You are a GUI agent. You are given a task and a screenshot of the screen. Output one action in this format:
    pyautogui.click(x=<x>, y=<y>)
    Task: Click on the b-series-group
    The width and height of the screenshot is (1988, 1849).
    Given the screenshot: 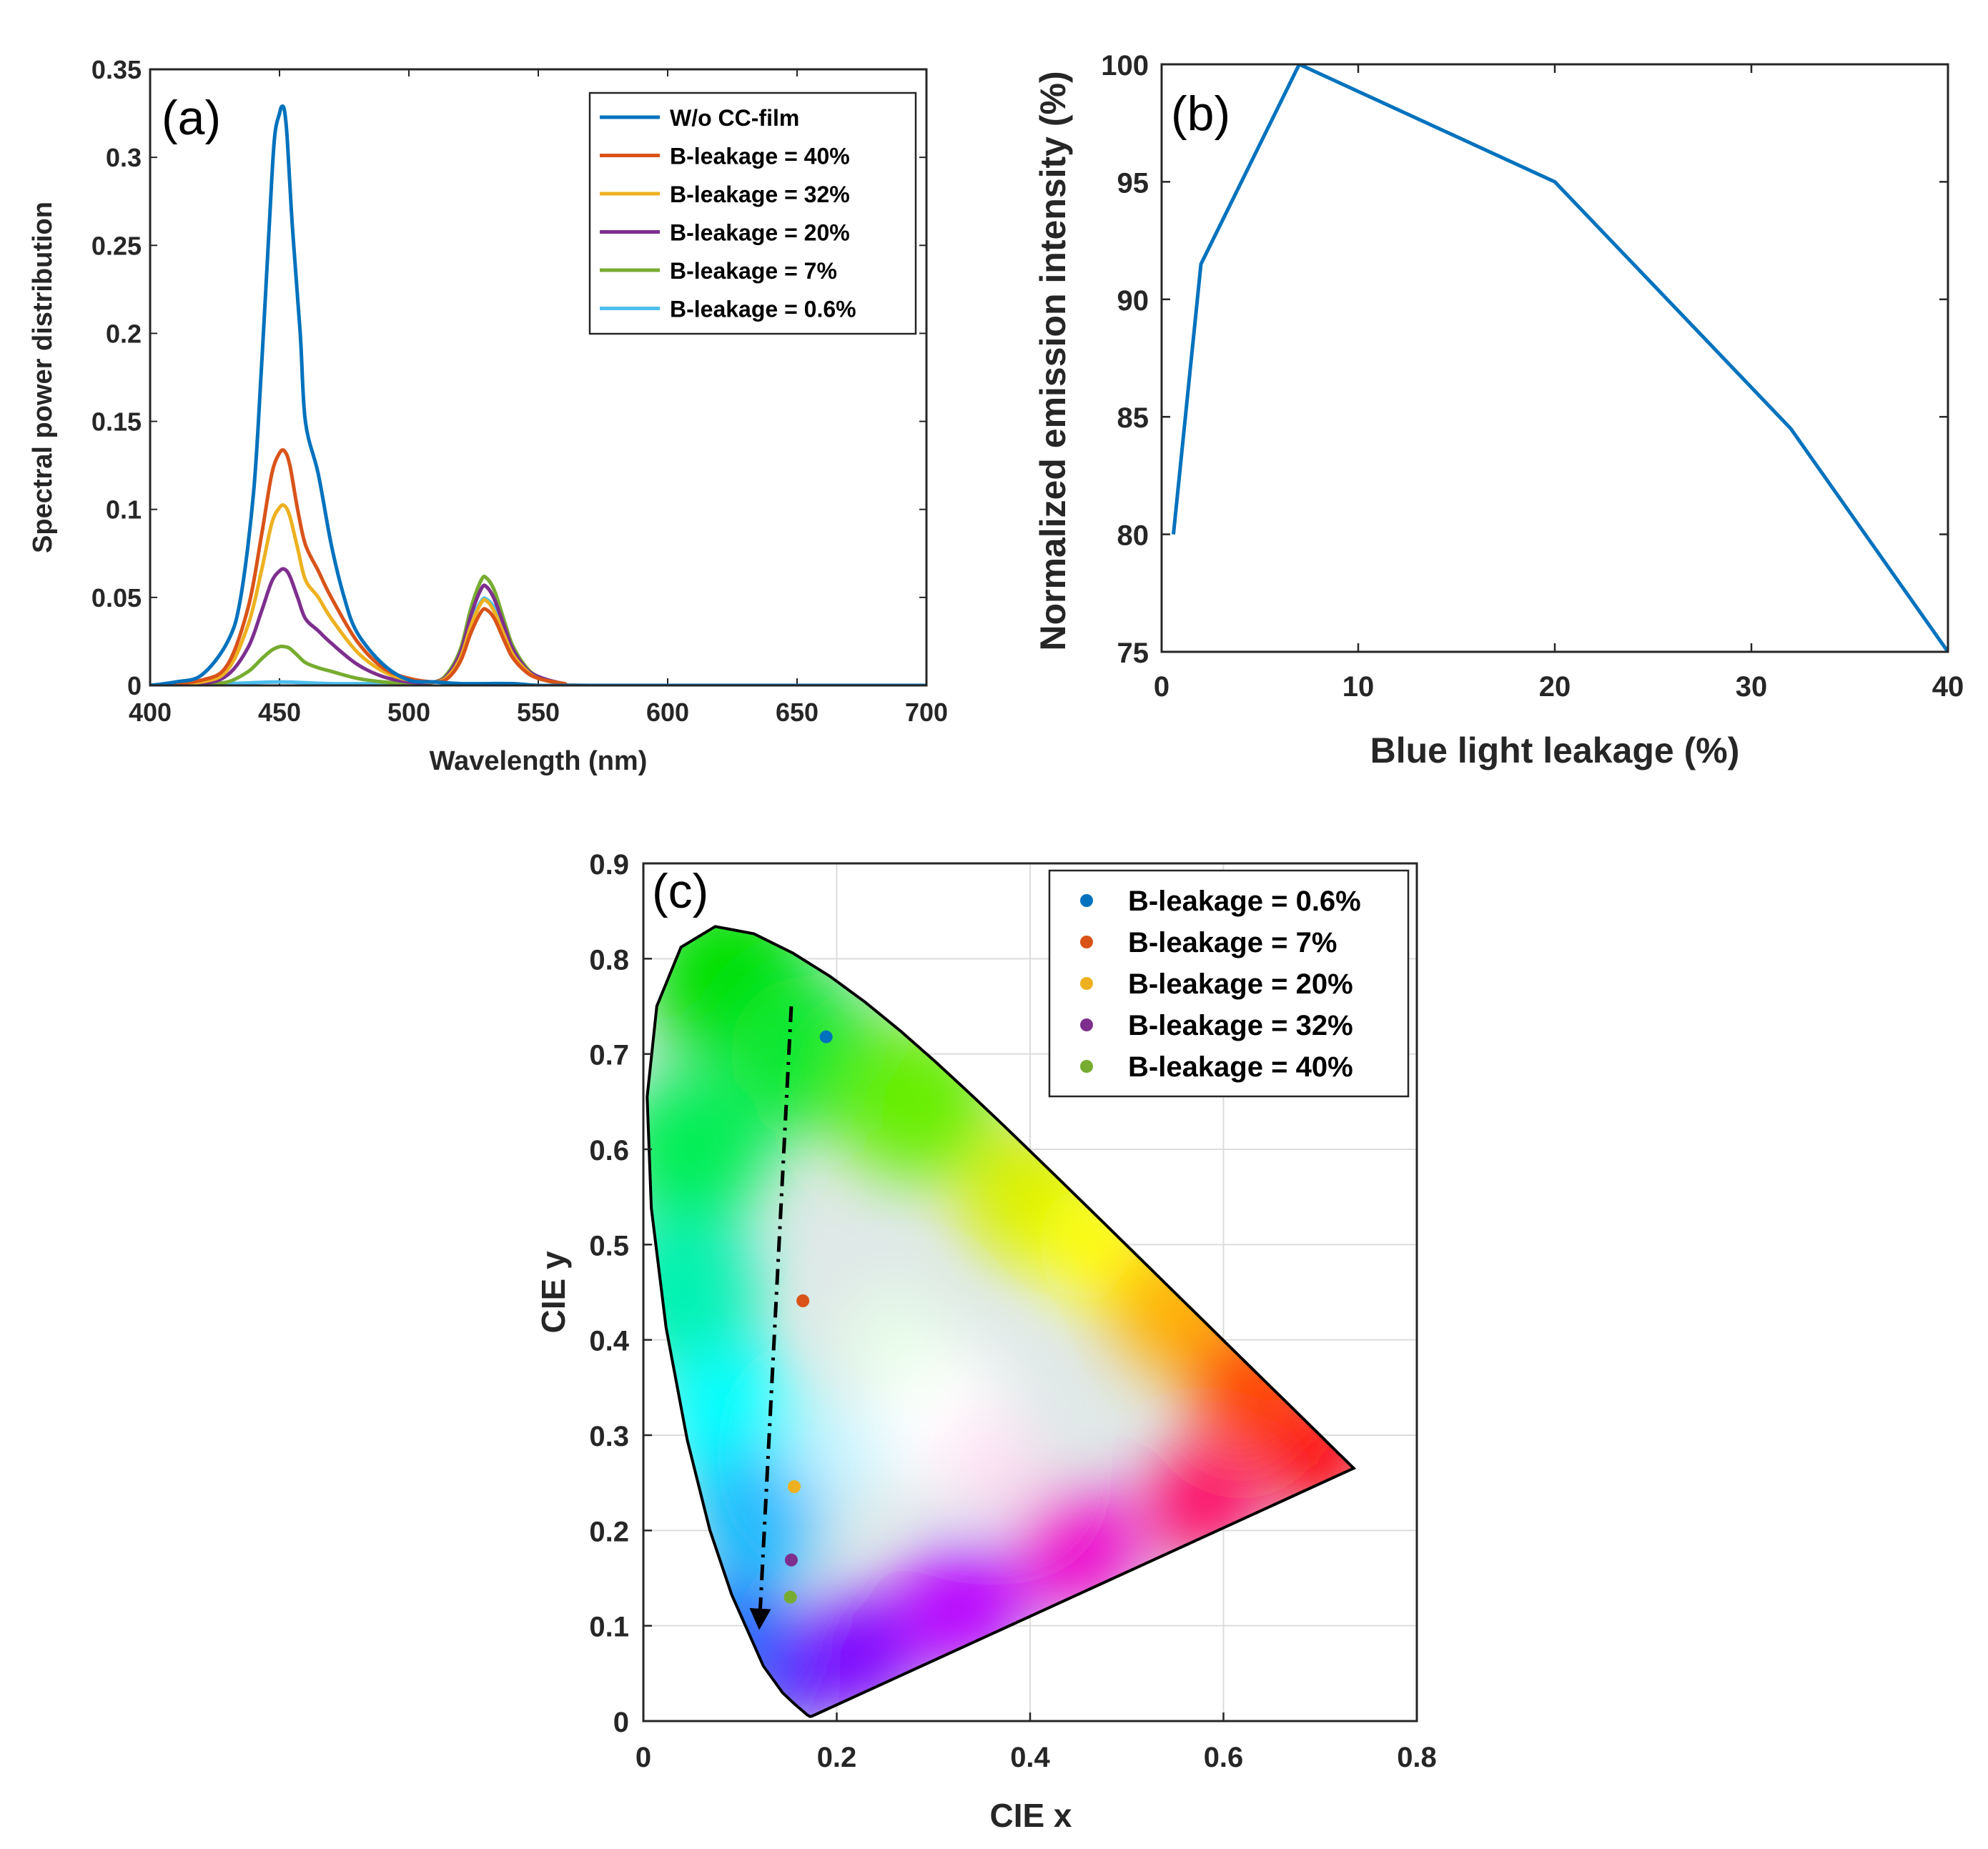 What is the action you would take?
    pyautogui.click(x=1560, y=358)
    